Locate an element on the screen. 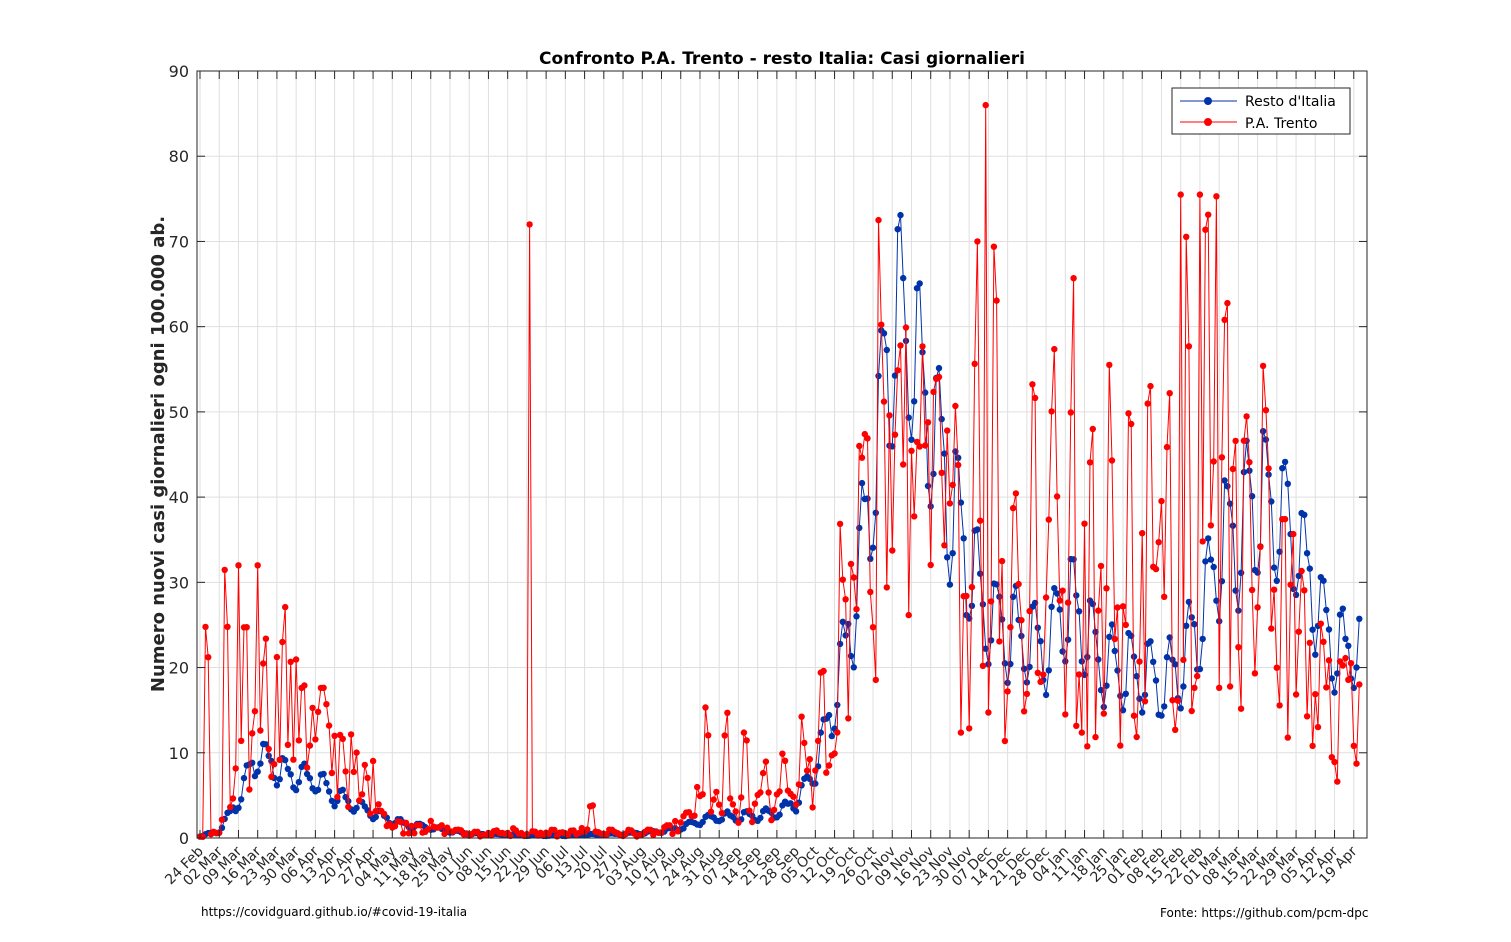 This screenshot has width=1511, height=942. legend-marker-resto is located at coordinates (1208, 101).